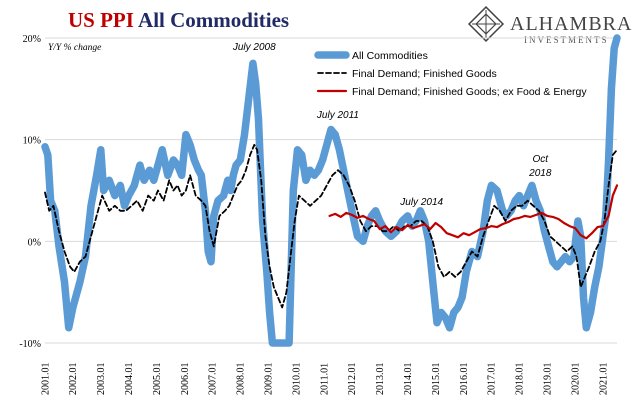 This screenshot has height=401, width=641. What do you see at coordinates (74, 48) in the screenshot?
I see `y-axis-label: Y/Y % change` at bounding box center [74, 48].